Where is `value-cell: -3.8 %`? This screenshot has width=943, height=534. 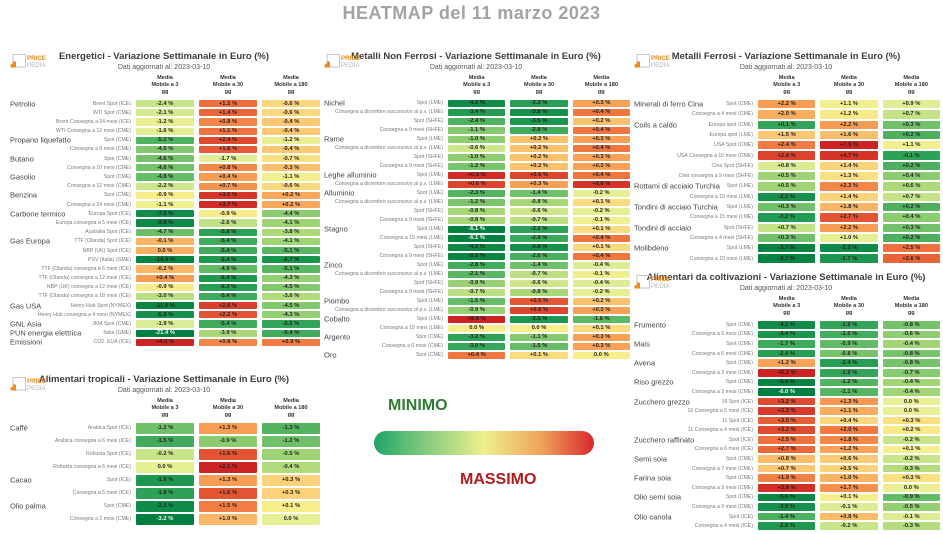 value-cell: -3.8 % is located at coordinates (291, 232).